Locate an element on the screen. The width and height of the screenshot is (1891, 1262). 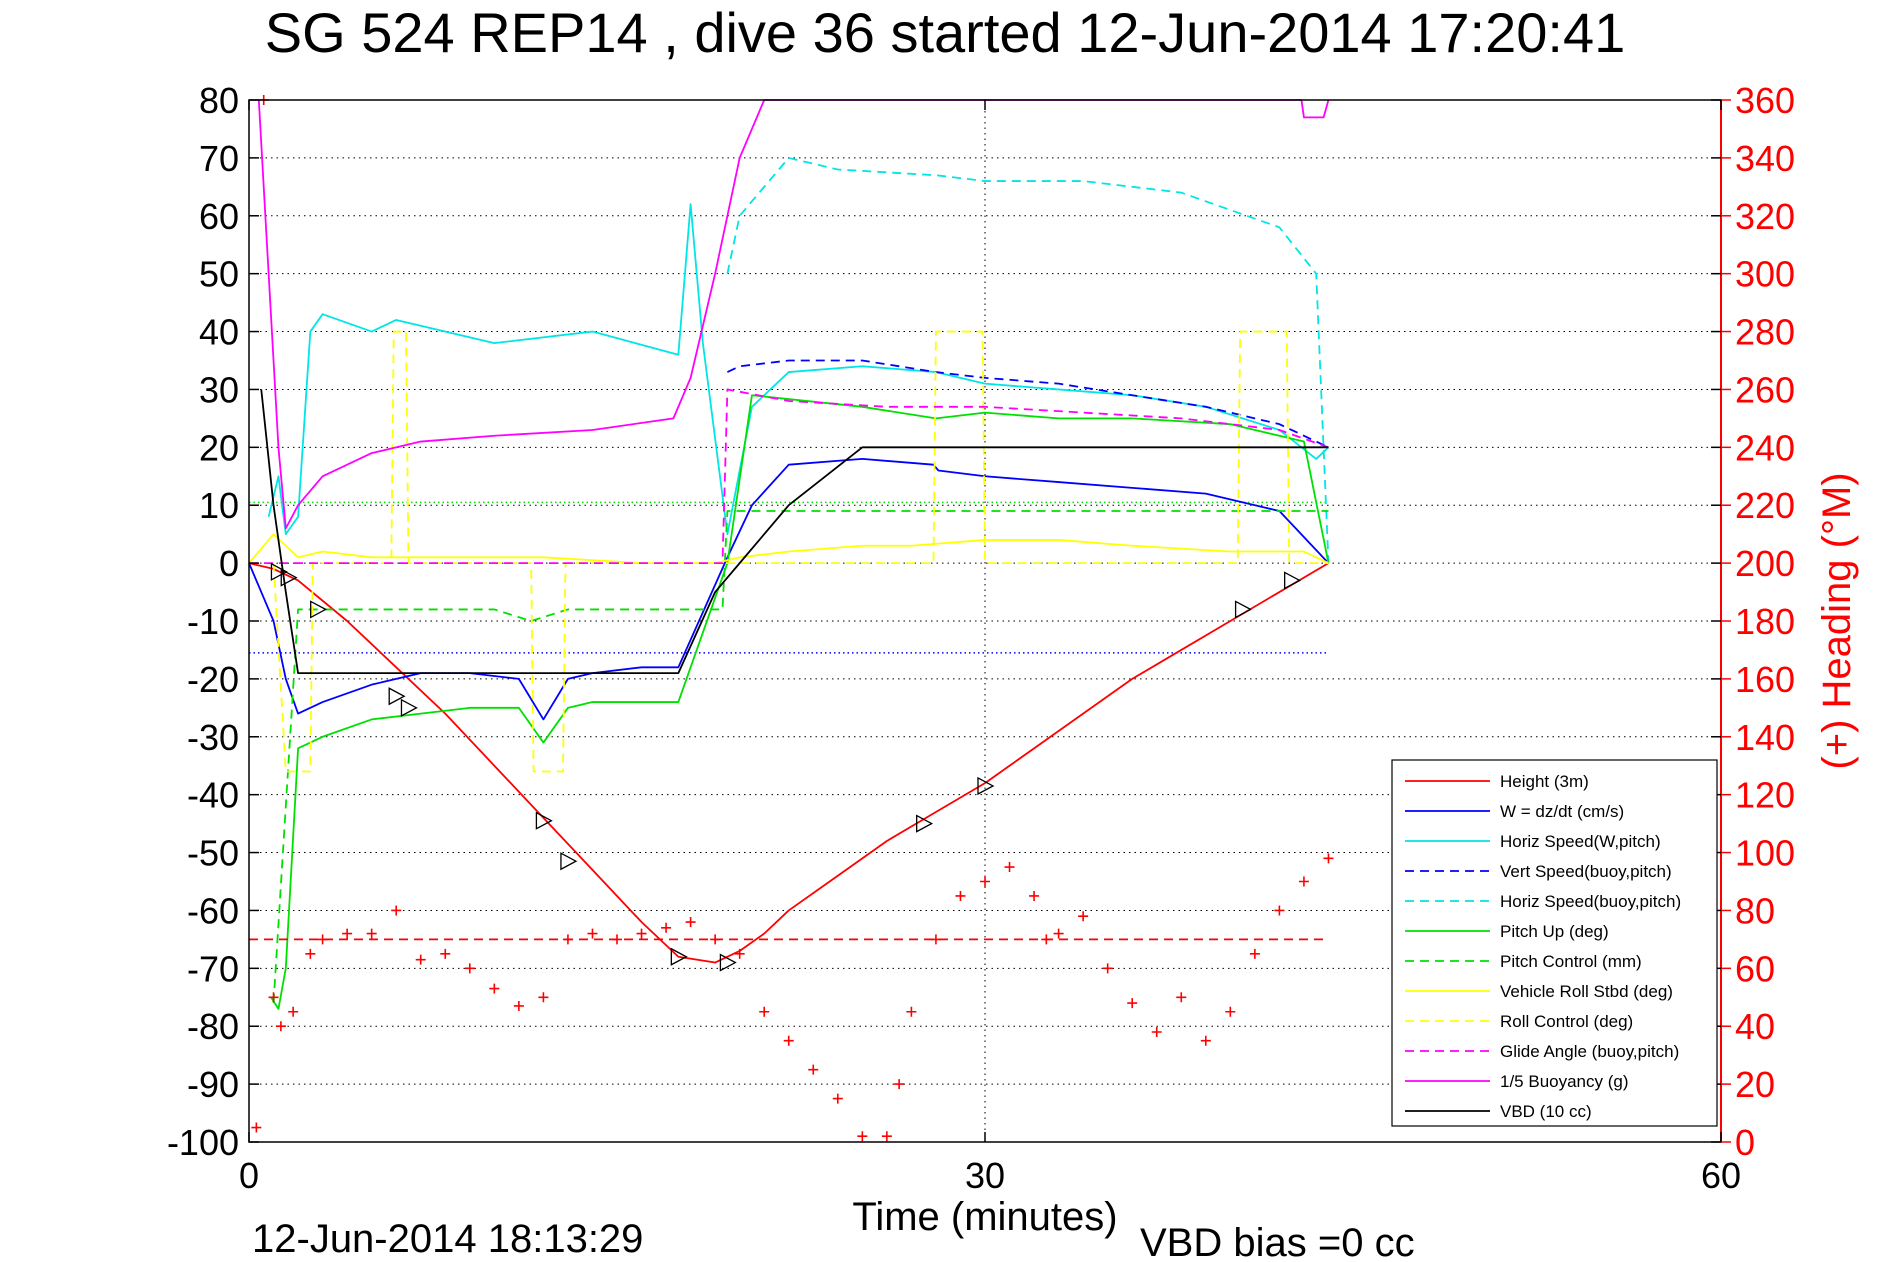
horiz-speed-w-pitch-series is located at coordinates (798, 369).